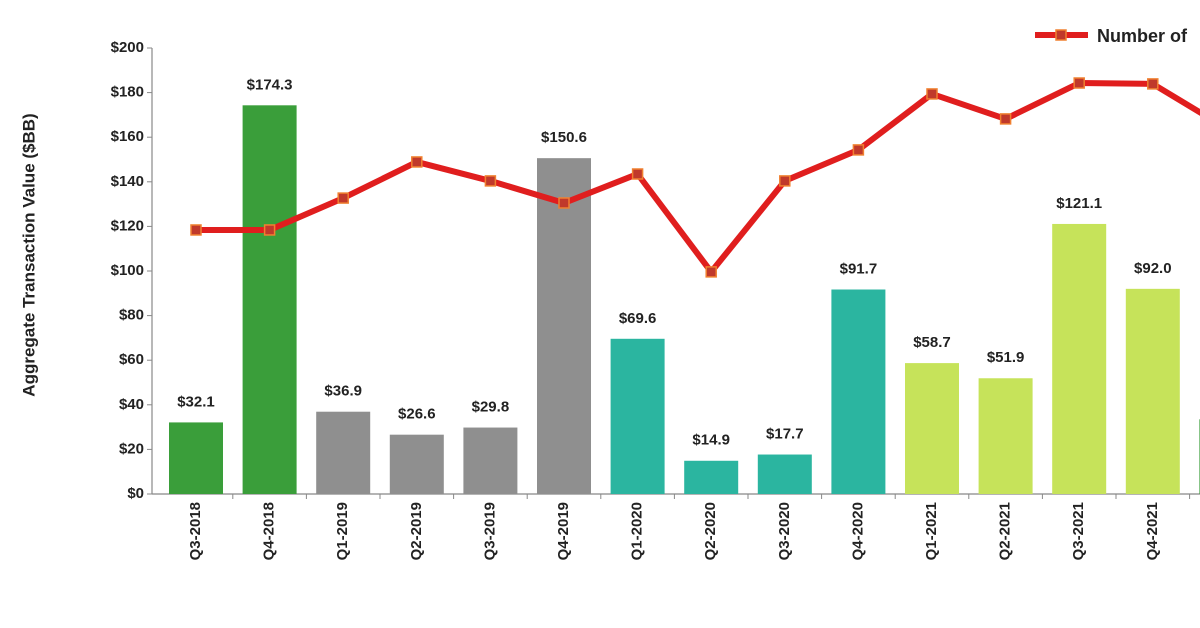 The width and height of the screenshot is (1200, 628). What do you see at coordinates (932, 342) in the screenshot?
I see `data-label: $58.7` at bounding box center [932, 342].